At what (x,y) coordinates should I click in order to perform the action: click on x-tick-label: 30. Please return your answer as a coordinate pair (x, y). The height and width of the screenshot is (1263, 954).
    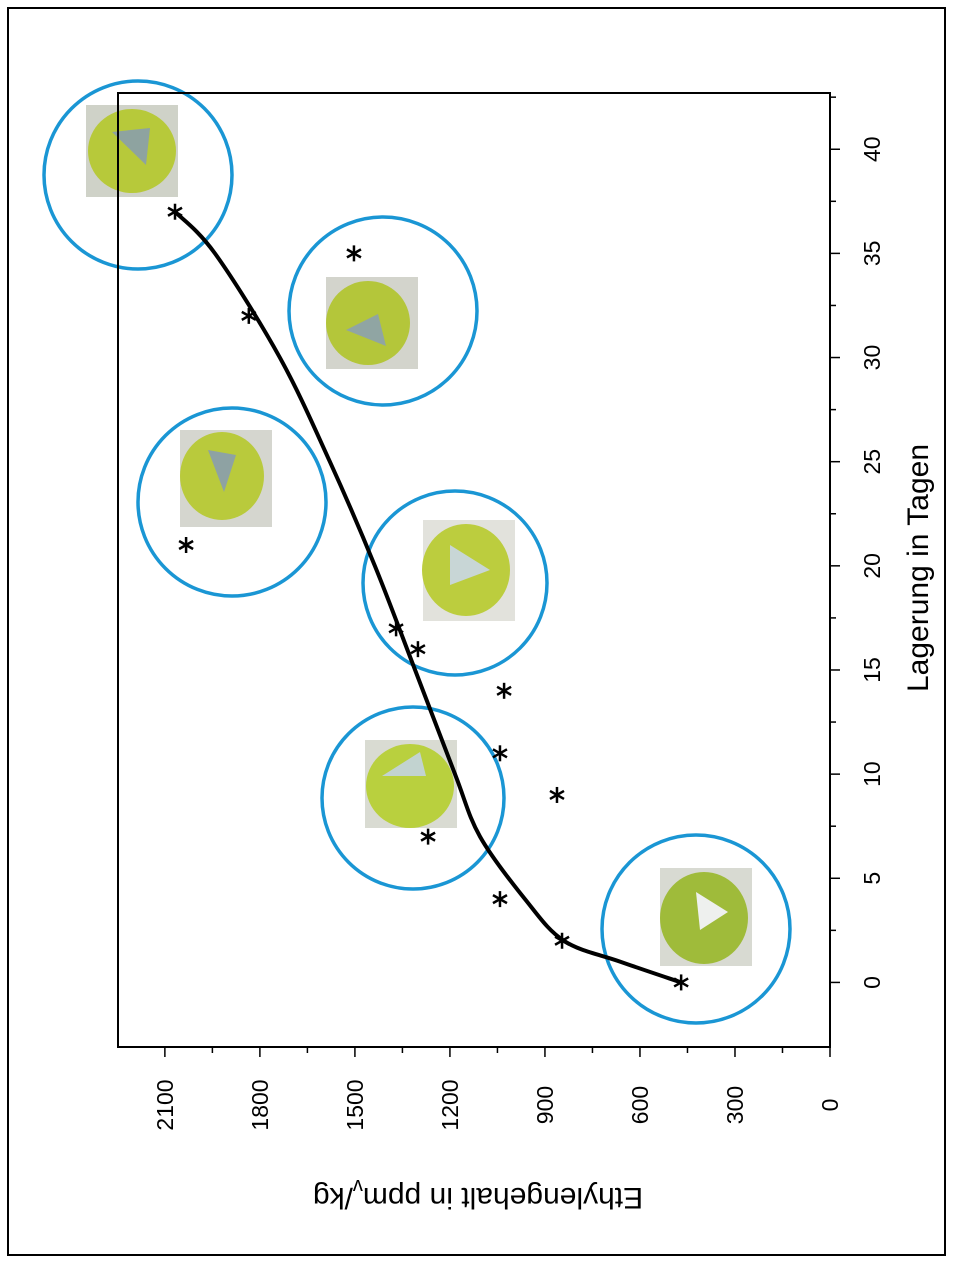
    Looking at the image, I should click on (872, 358).